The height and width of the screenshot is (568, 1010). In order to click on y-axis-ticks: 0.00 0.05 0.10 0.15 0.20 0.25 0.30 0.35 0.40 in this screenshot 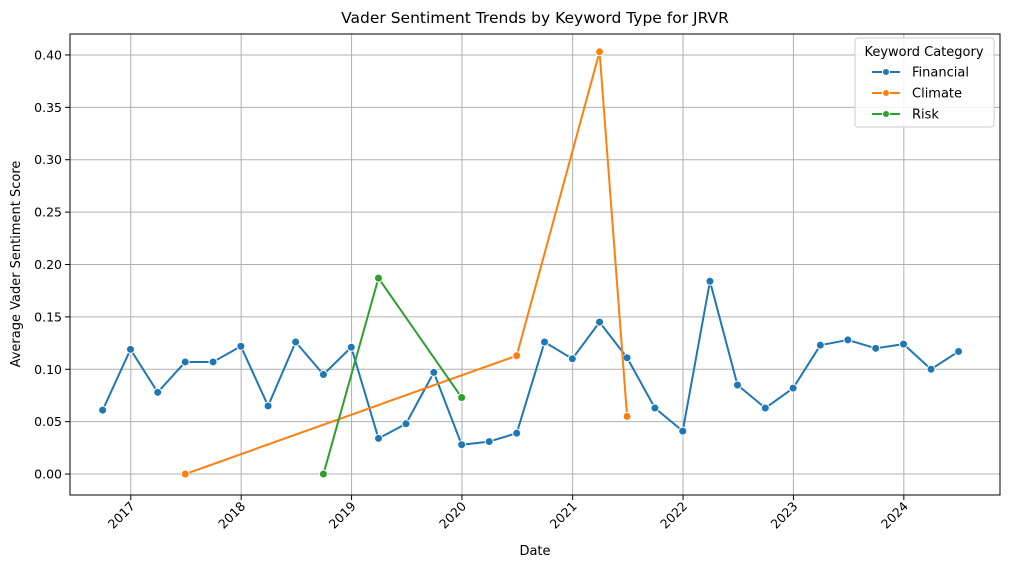, I will do `click(52, 264)`.